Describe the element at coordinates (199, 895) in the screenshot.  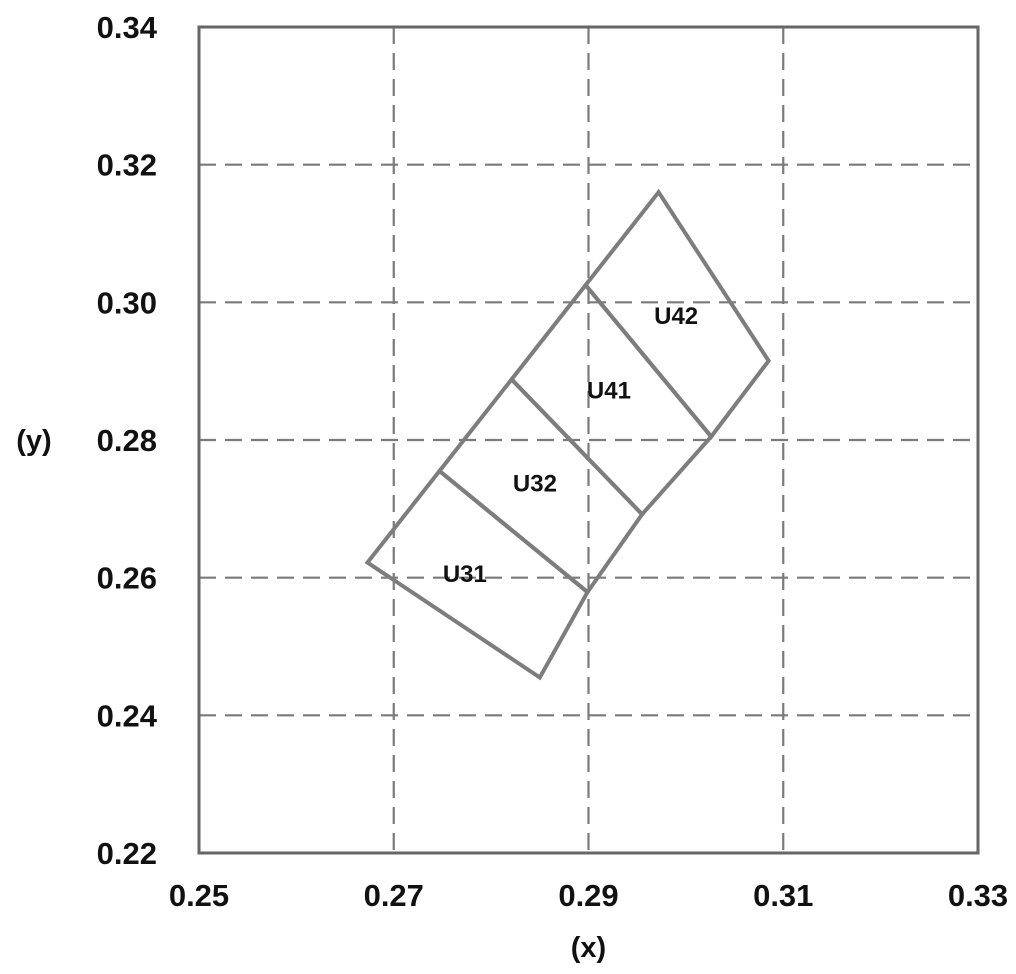
I see `x-tick-label: 0.25` at that location.